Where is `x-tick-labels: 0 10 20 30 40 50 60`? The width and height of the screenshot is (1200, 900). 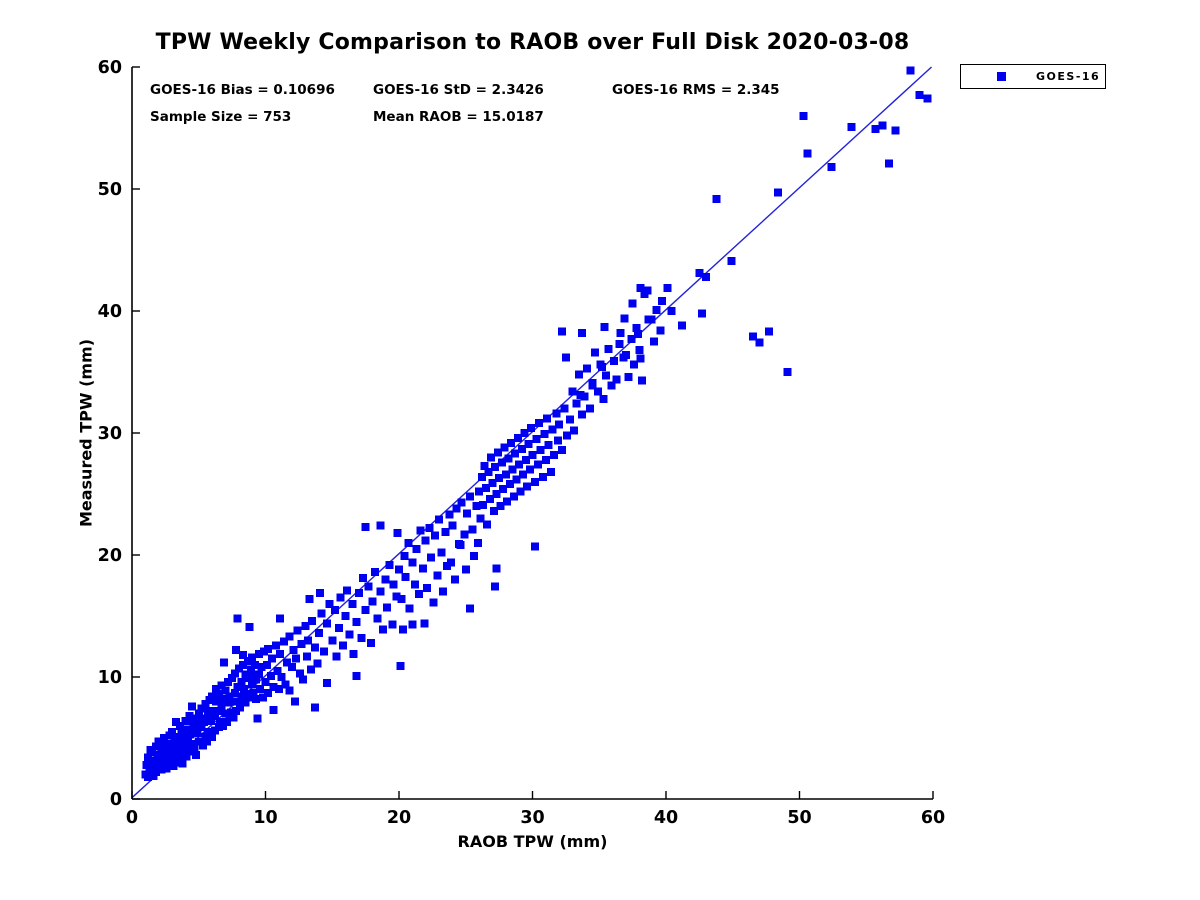
x-tick-labels: 0 10 20 30 40 50 60 is located at coordinates (535, 818).